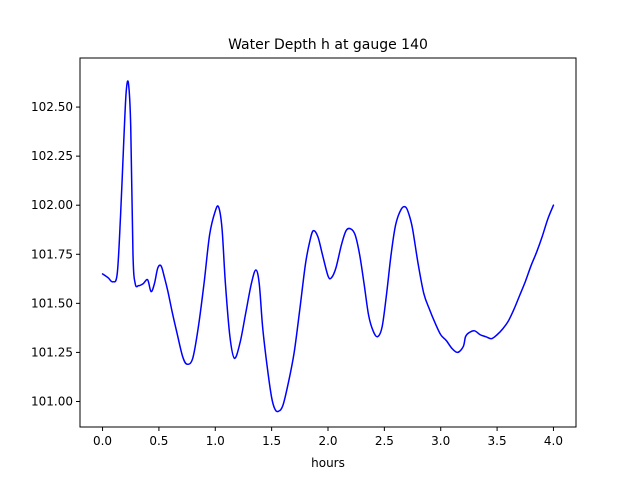 This screenshot has height=480, width=640. What do you see at coordinates (328, 463) in the screenshot?
I see `x-axis-label: hours` at bounding box center [328, 463].